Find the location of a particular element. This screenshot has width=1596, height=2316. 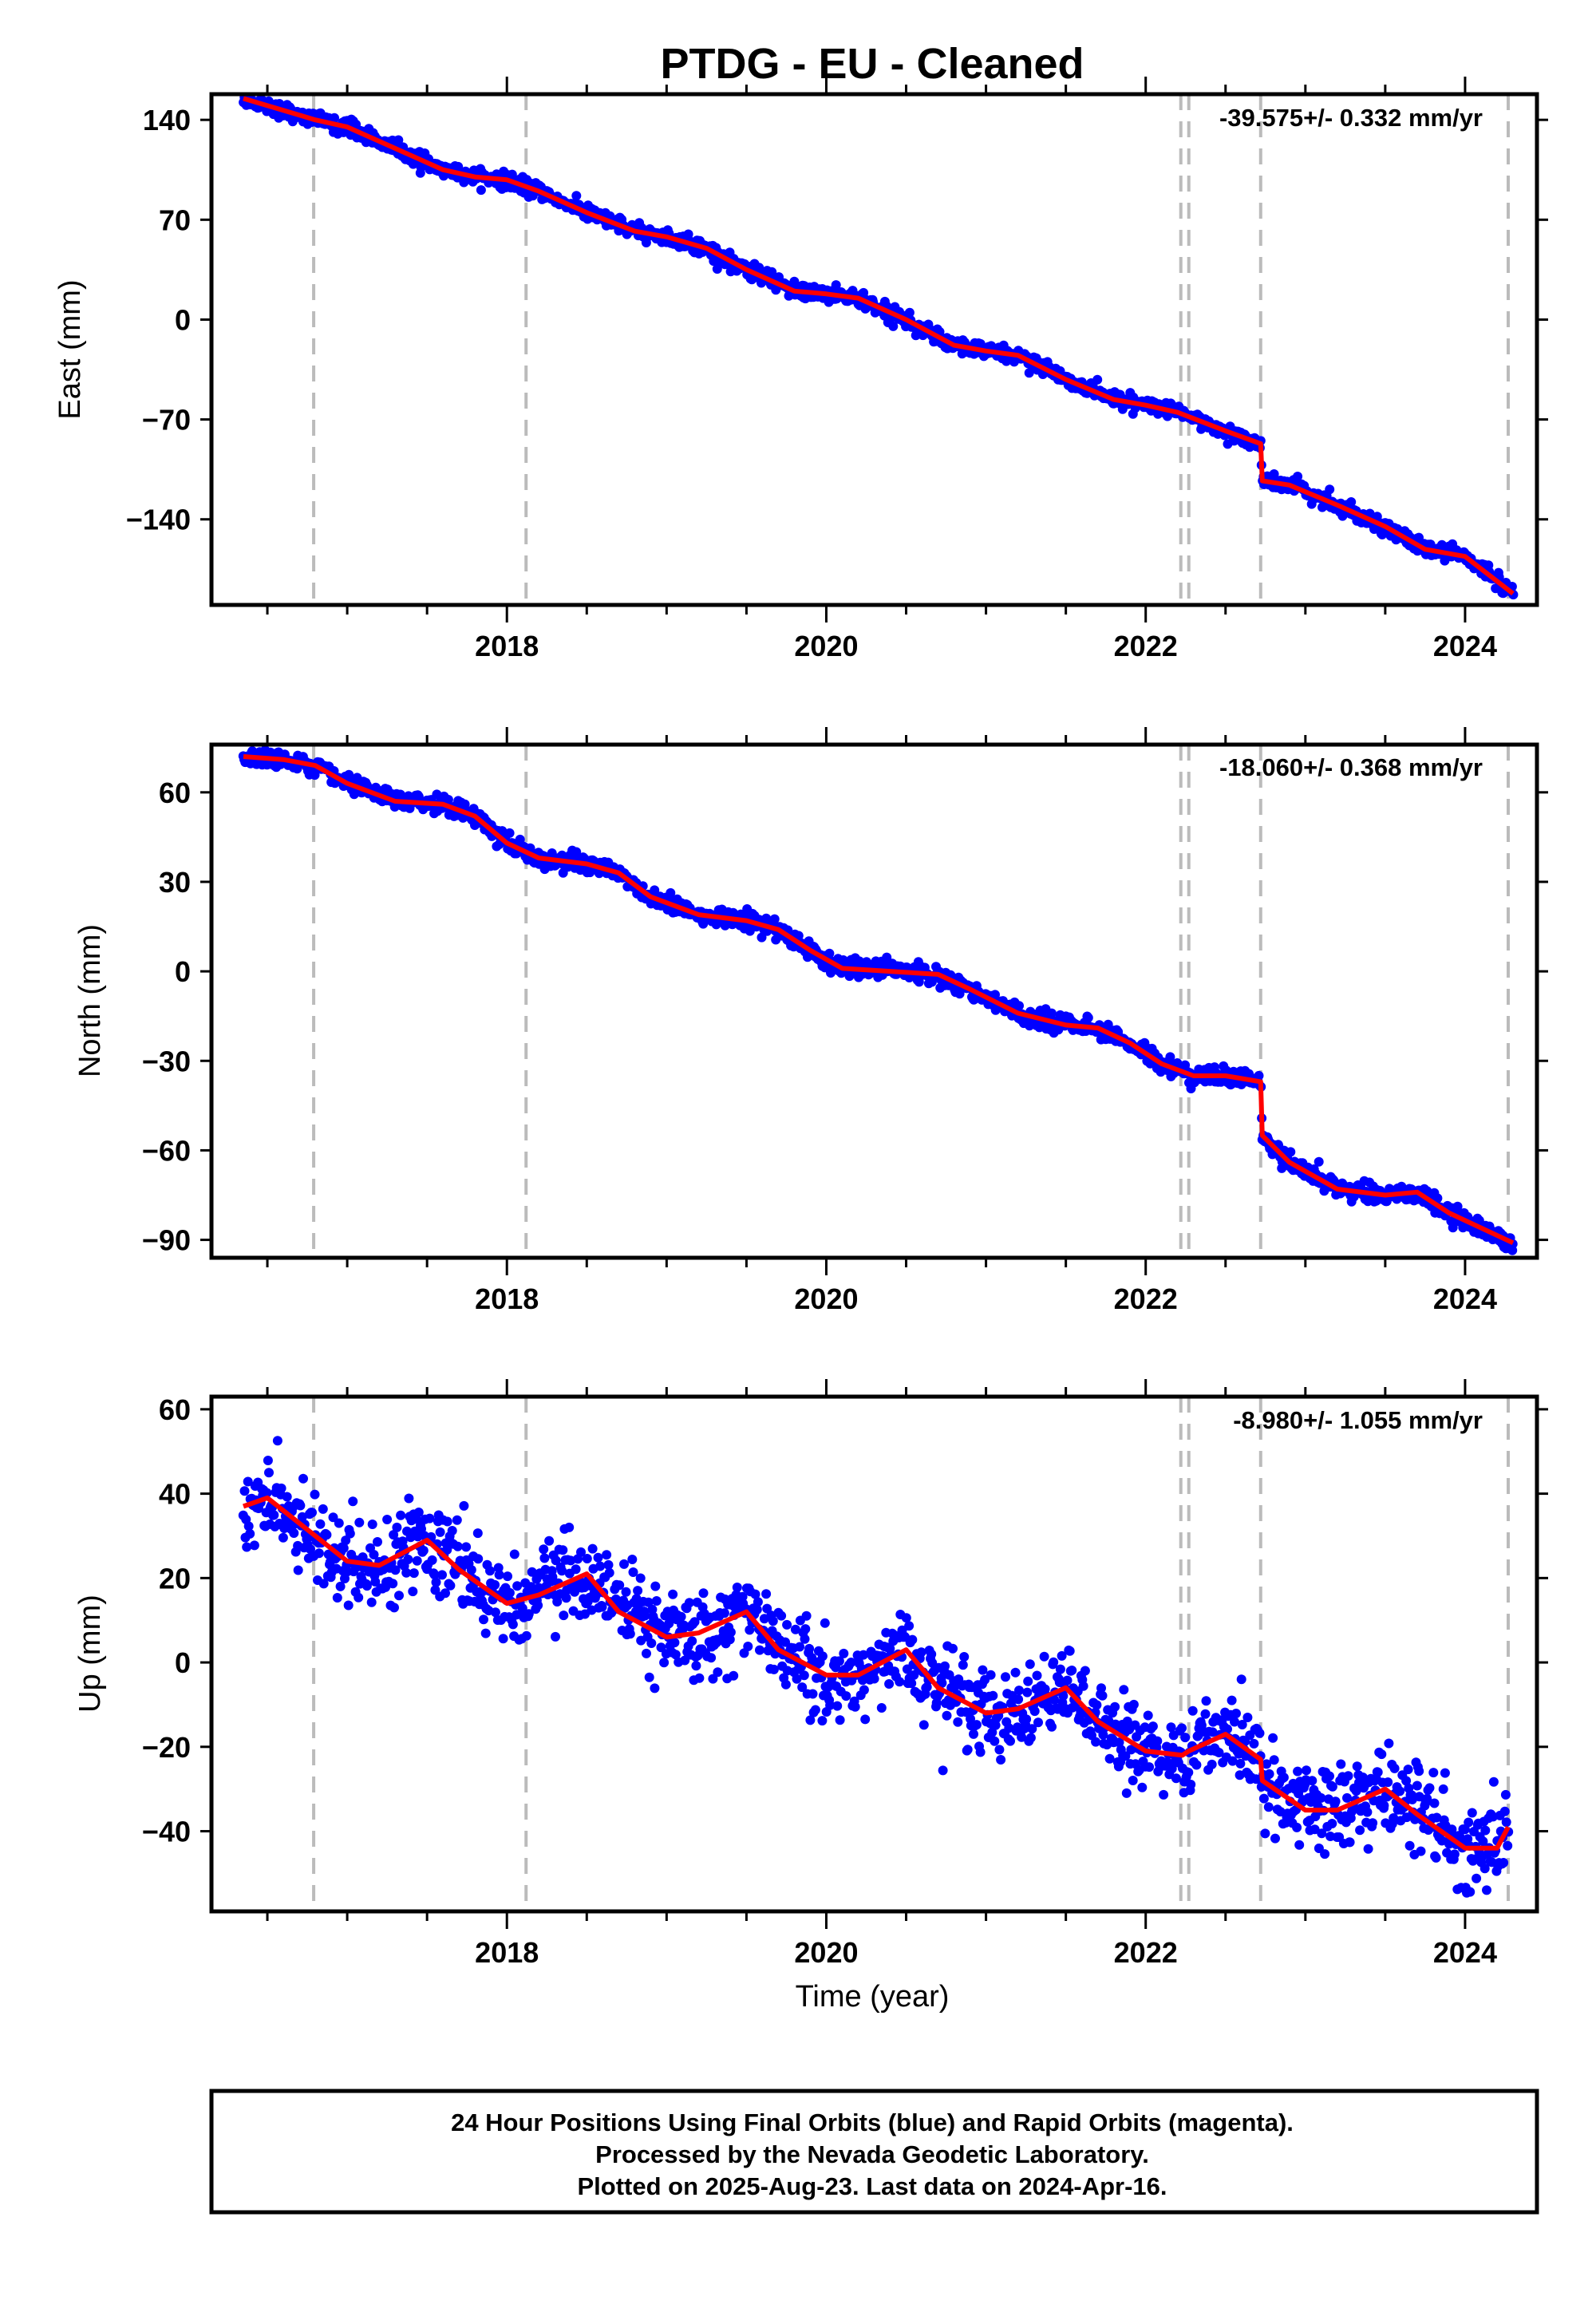

up-x-tick-label: 2022 is located at coordinates (1146, 1952).